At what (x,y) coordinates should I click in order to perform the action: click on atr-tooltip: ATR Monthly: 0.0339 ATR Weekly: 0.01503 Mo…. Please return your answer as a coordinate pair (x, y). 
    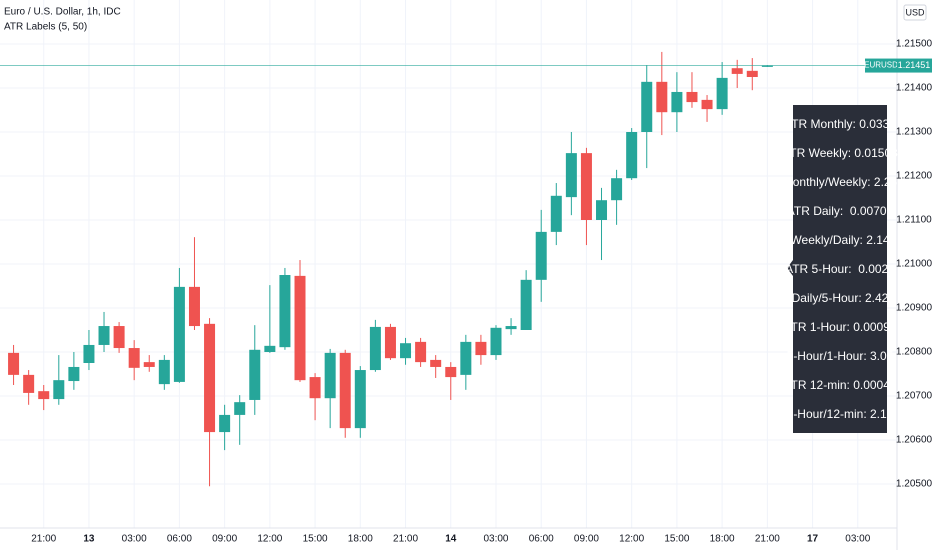
    Looking at the image, I should click on (840, 269).